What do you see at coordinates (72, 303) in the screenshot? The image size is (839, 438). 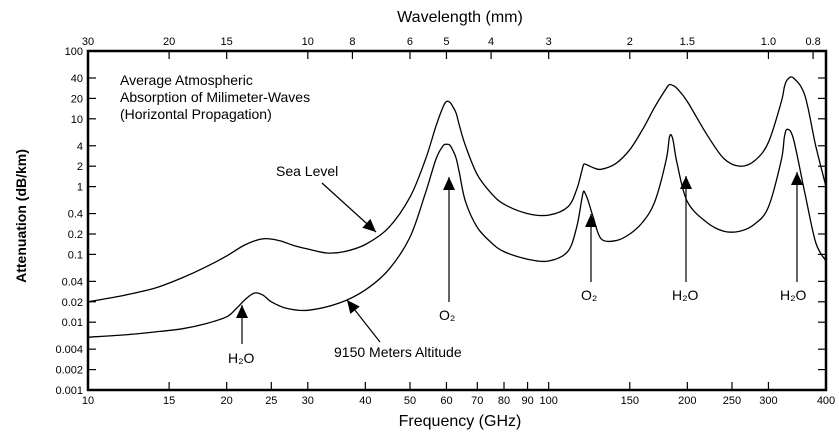 I see `y-tick-label: 0.02` at bounding box center [72, 303].